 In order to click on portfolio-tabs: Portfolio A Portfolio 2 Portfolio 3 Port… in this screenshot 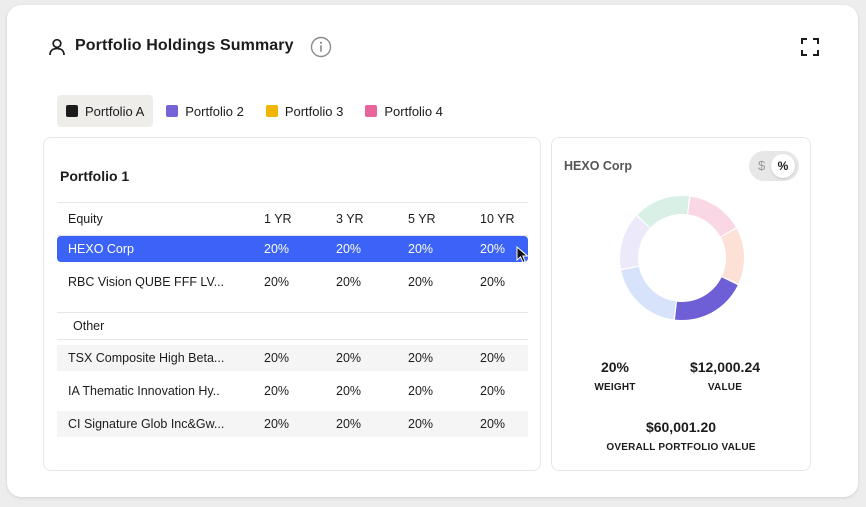, I will do `click(254, 111)`.